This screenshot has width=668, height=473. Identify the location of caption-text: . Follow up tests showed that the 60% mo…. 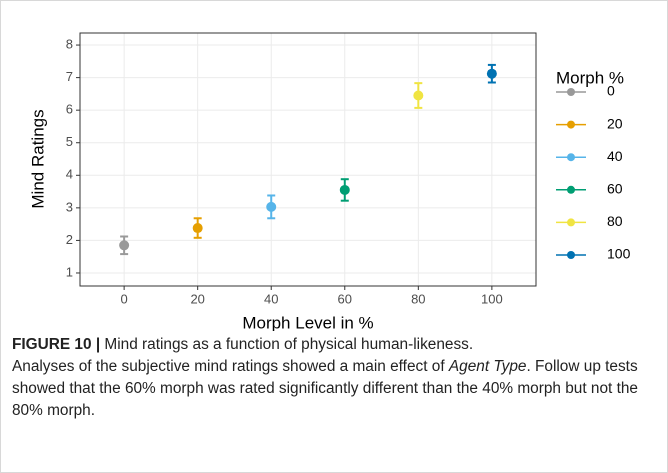
(325, 388).